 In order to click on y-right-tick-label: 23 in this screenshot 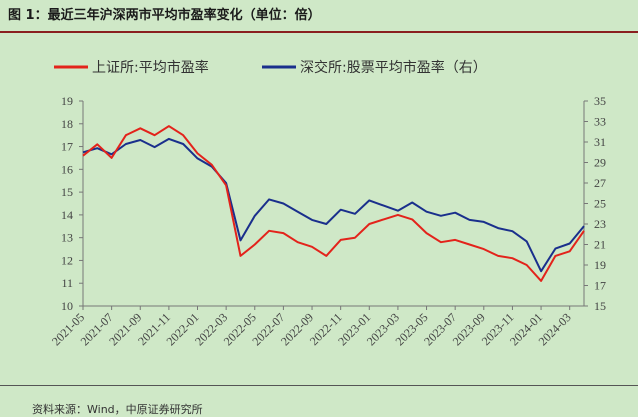, I will do `click(600, 224)`.